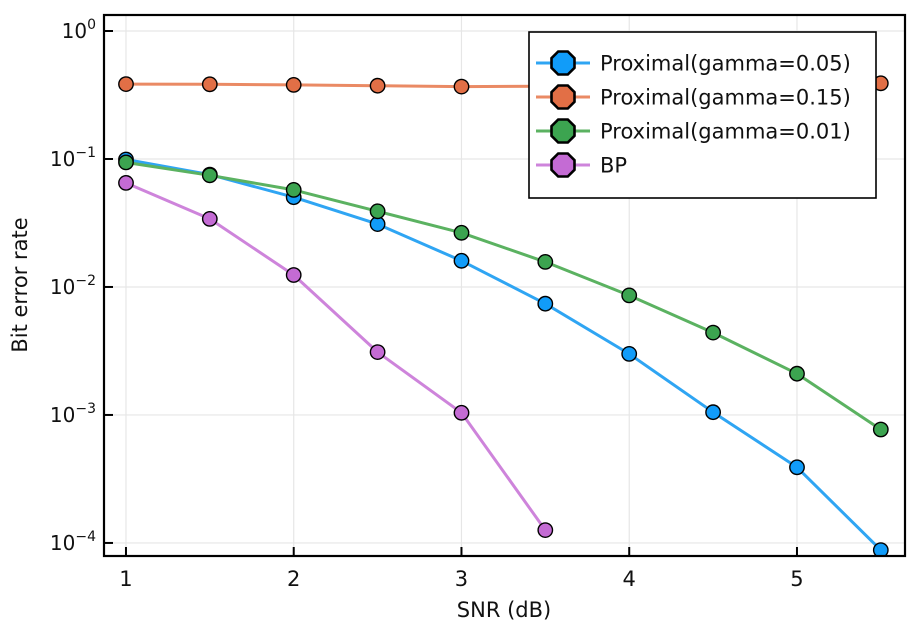 This screenshot has width=917, height=627. What do you see at coordinates (73, 158) in the screenshot?
I see `y-tick-label: 10⁻¹` at bounding box center [73, 158].